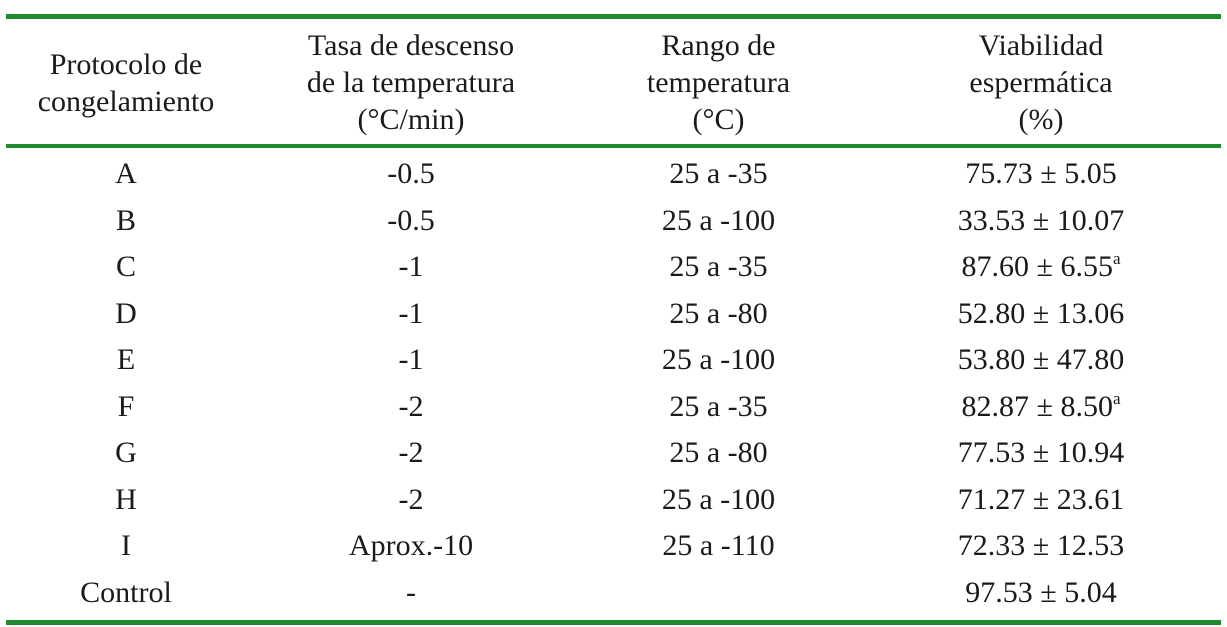 The image size is (1227, 627). I want to click on cell-rate-text: -, so click(411, 592).